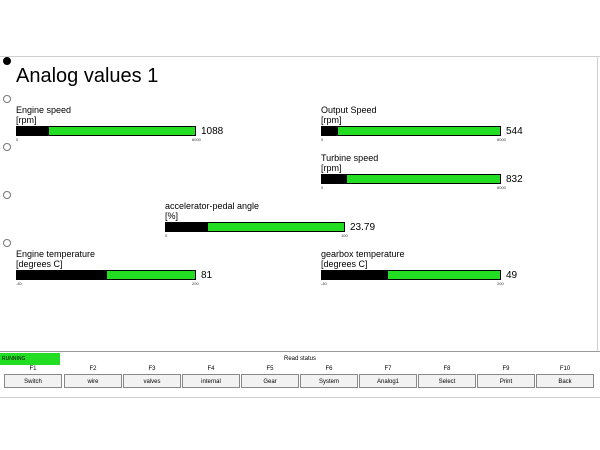 The width and height of the screenshot is (600, 450). I want to click on gauge-label: Engine temperature, so click(56, 254).